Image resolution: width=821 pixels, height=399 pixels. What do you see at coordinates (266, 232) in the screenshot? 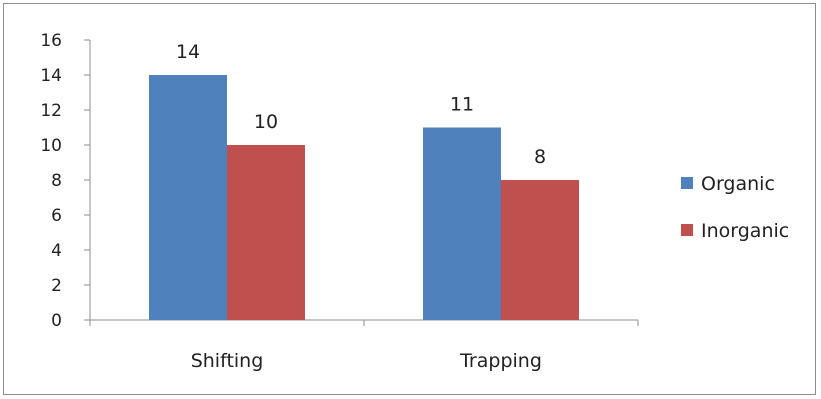
I see `bar-inorganic-shifting` at bounding box center [266, 232].